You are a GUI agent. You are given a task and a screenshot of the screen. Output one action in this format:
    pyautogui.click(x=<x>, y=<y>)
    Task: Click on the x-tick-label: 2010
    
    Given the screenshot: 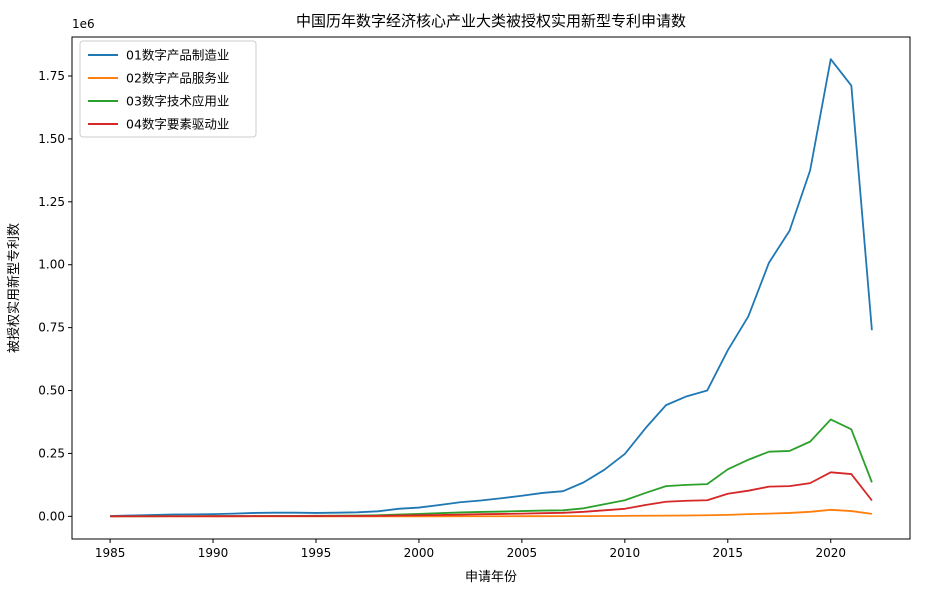 What is the action you would take?
    pyautogui.click(x=625, y=553)
    